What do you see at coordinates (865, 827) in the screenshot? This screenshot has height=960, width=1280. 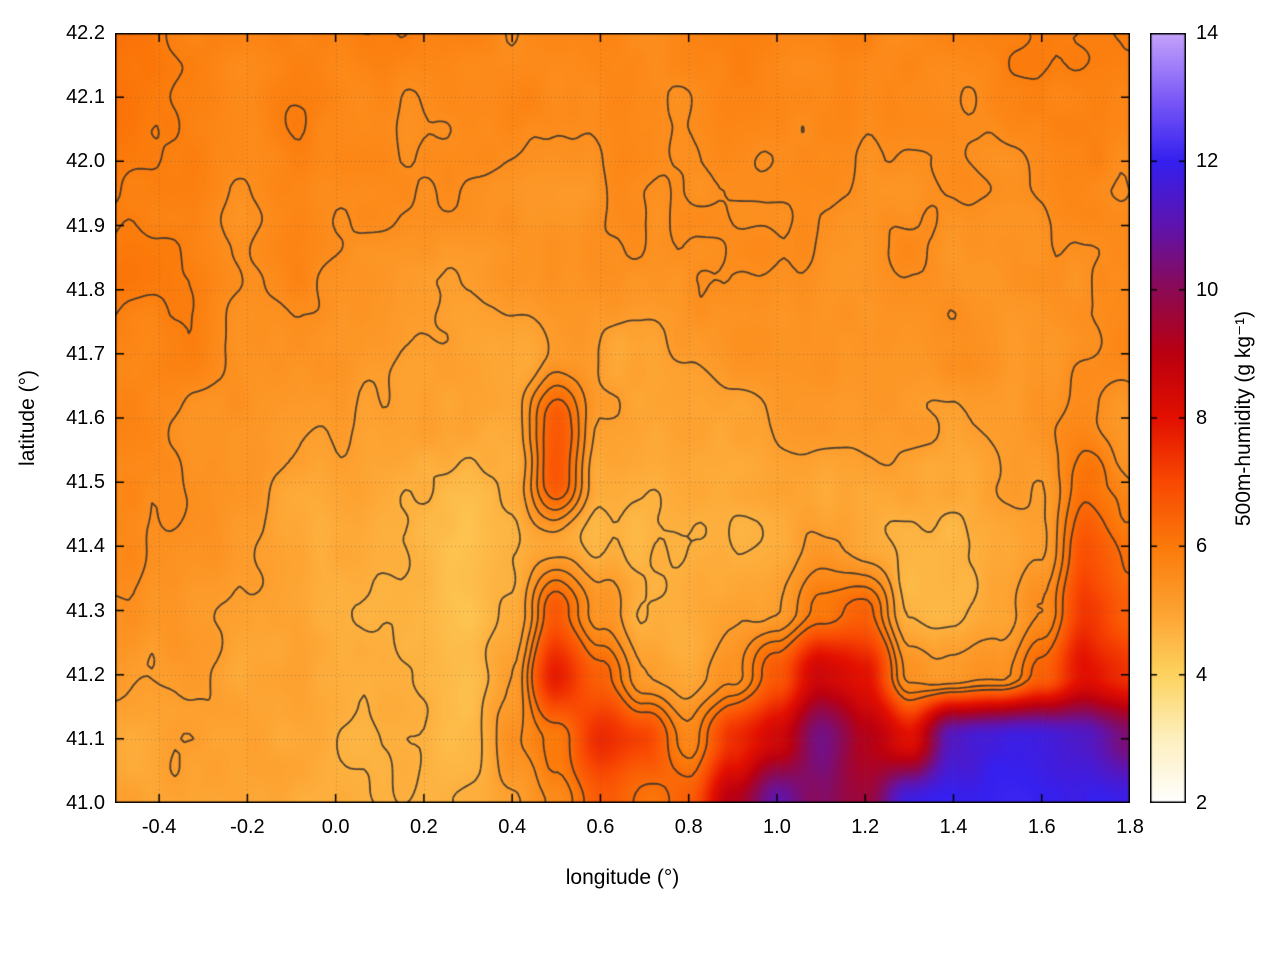 I see `x-tick-label: 1.2` at bounding box center [865, 827].